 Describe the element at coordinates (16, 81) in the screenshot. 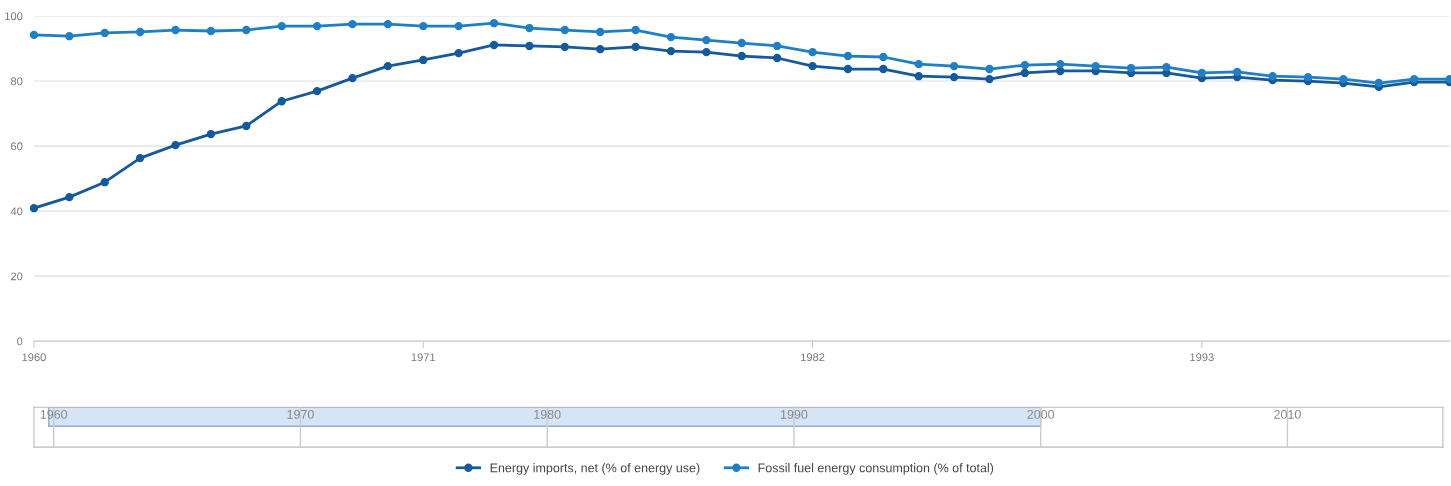

I see `y-tick-label: 80` at that location.